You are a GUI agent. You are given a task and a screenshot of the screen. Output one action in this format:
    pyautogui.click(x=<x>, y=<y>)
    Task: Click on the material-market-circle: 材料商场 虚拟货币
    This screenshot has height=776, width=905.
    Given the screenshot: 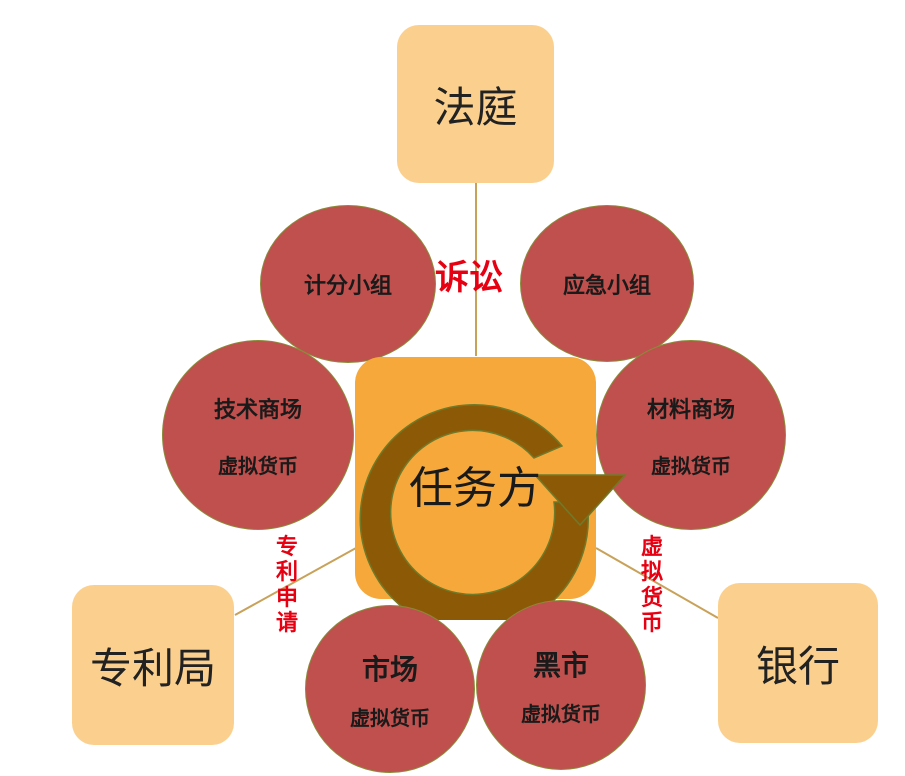 What is the action you would take?
    pyautogui.click(x=691, y=435)
    